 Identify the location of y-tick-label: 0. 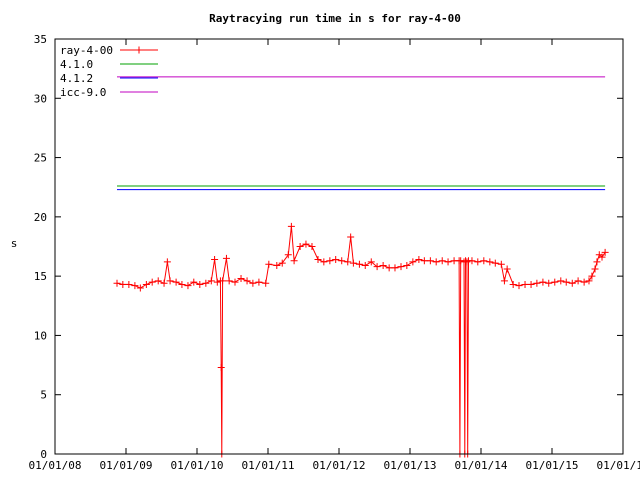
(43, 454).